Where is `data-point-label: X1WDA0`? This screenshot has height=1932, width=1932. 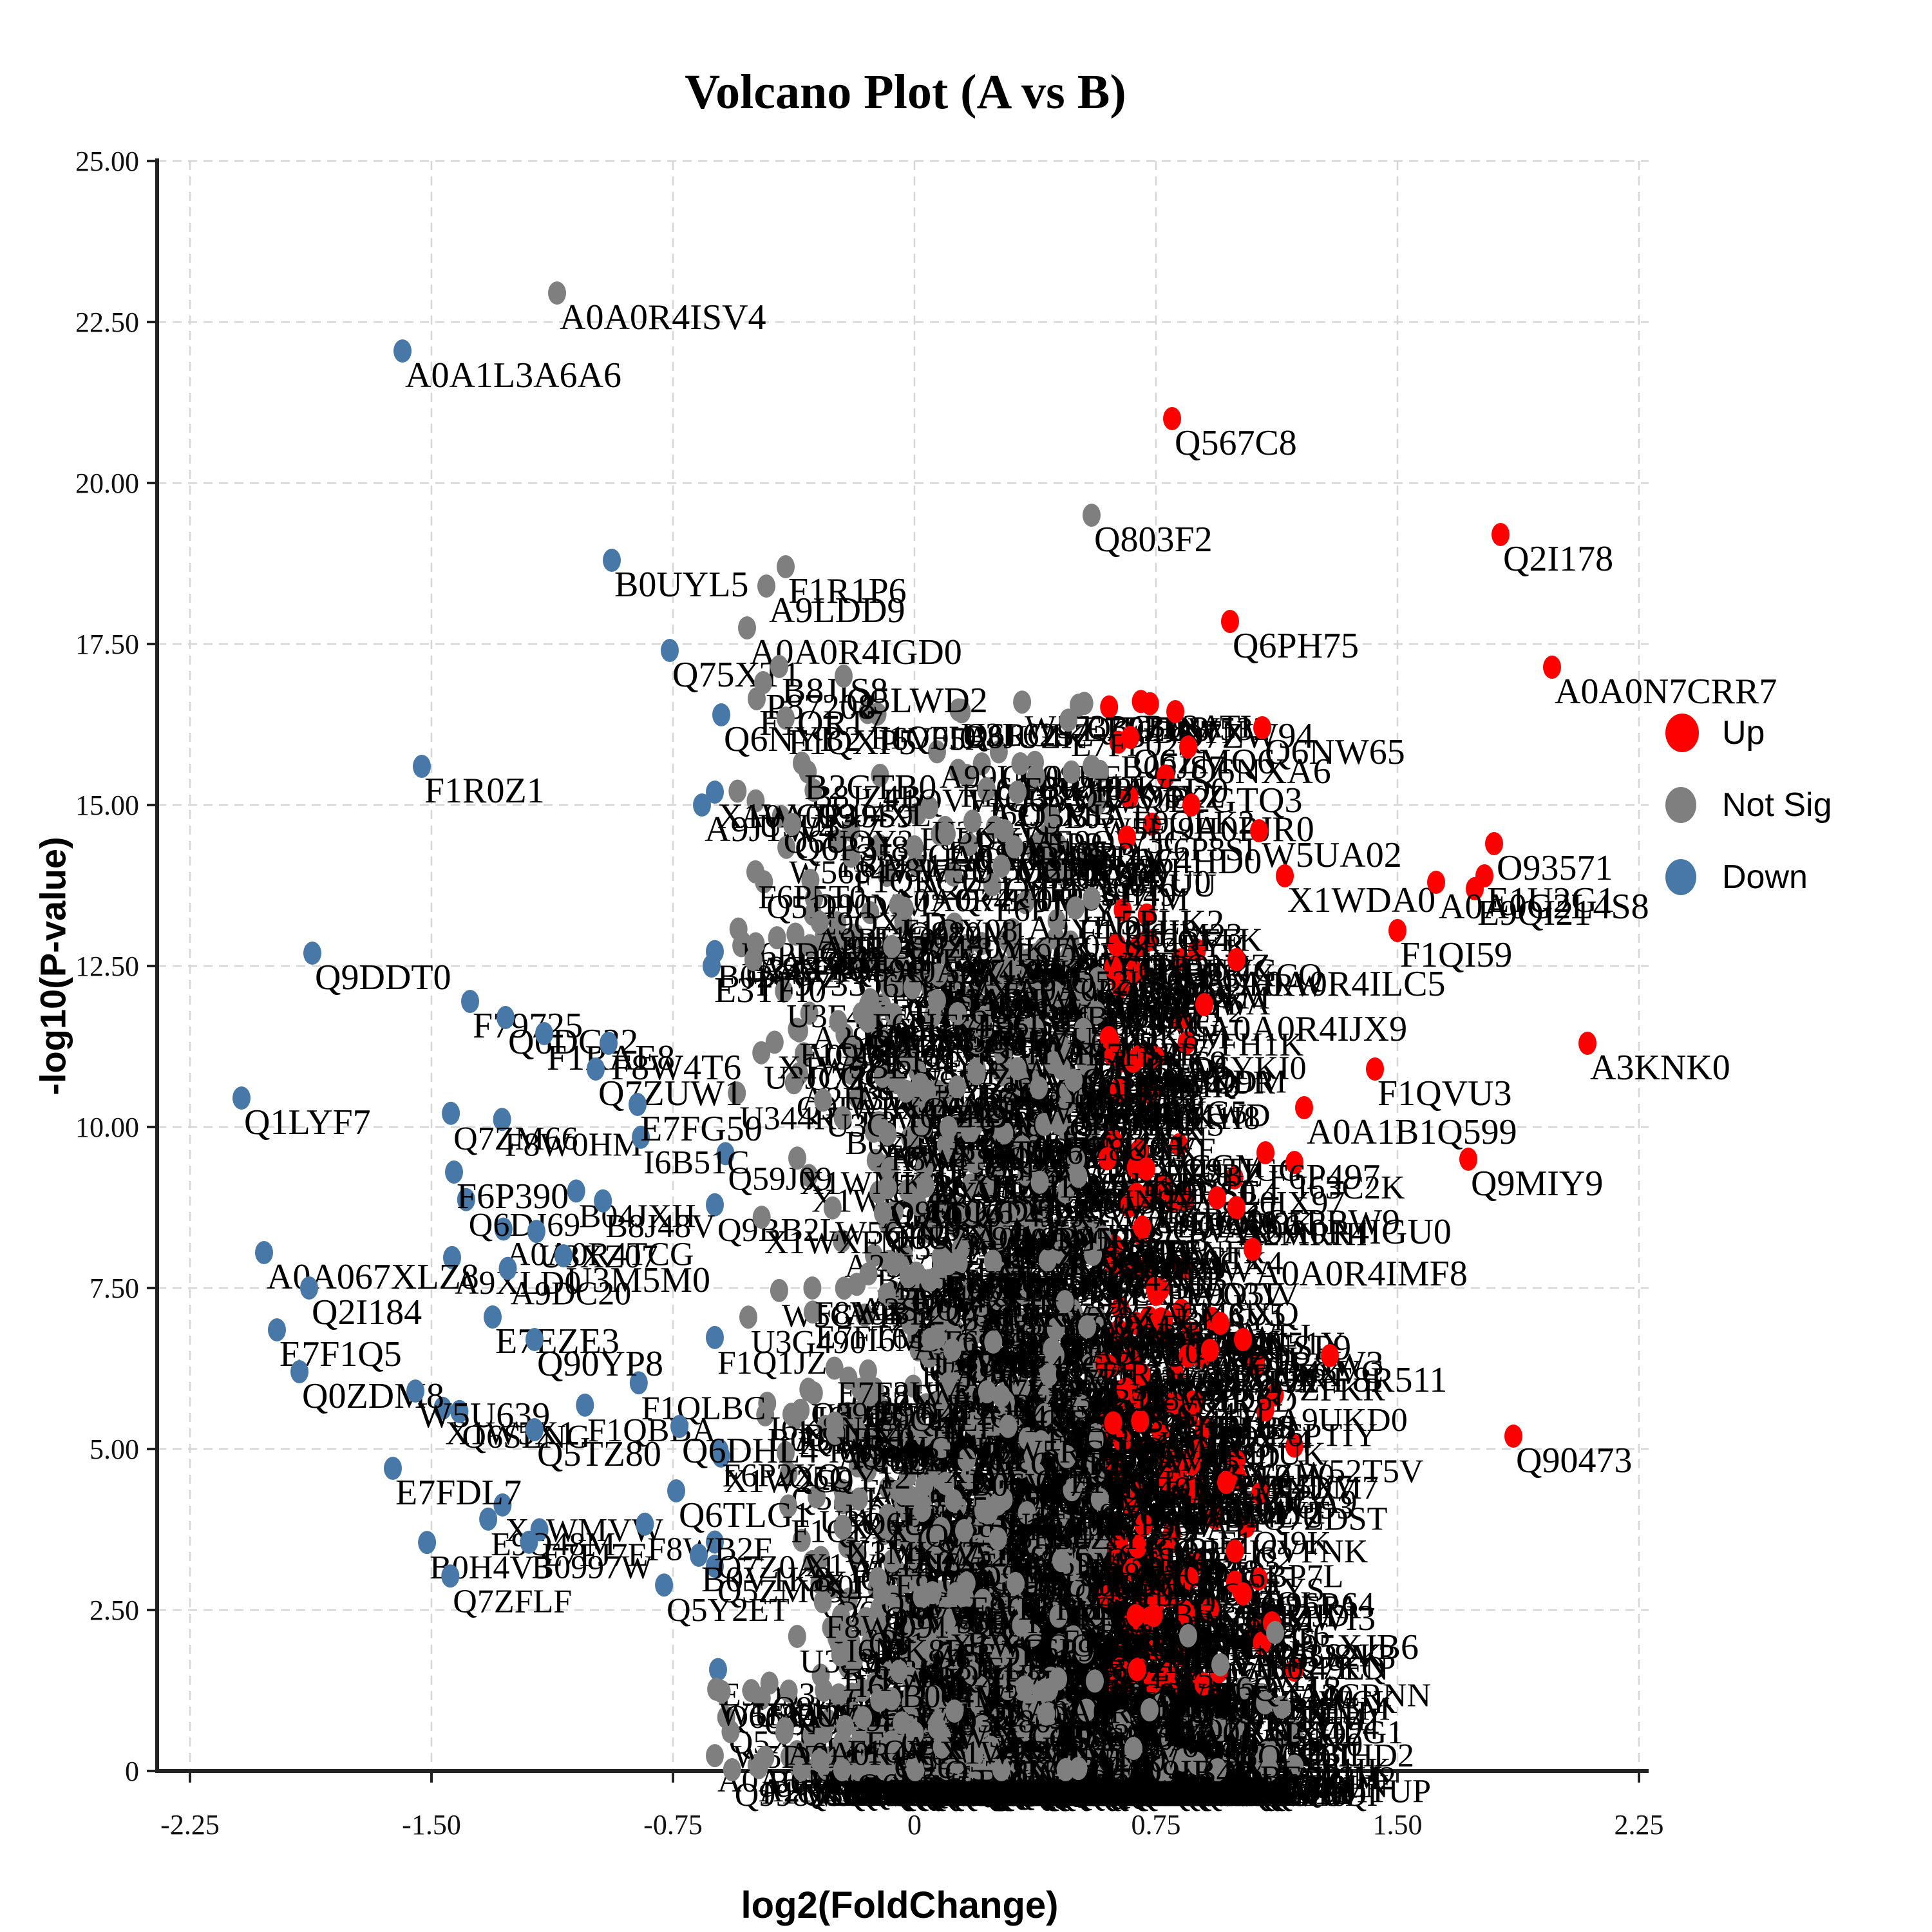 data-point-label: X1WDA0 is located at coordinates (1361, 900).